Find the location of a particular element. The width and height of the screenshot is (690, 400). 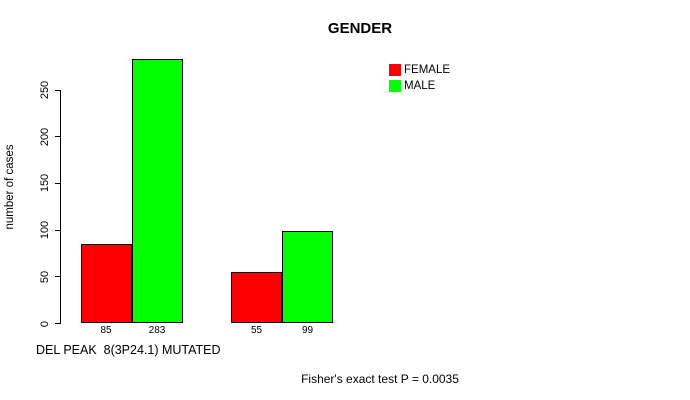

bar-value-label-female-group2: 55 is located at coordinates (256, 330).